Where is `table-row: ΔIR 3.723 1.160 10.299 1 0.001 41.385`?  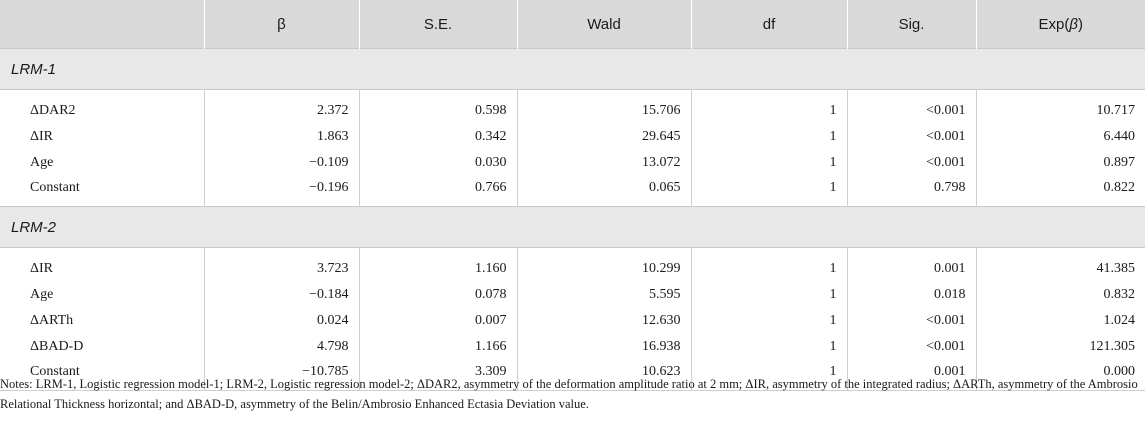 table-row: ΔIR 3.723 1.160 10.299 1 0.001 41.385 is located at coordinates (572, 264).